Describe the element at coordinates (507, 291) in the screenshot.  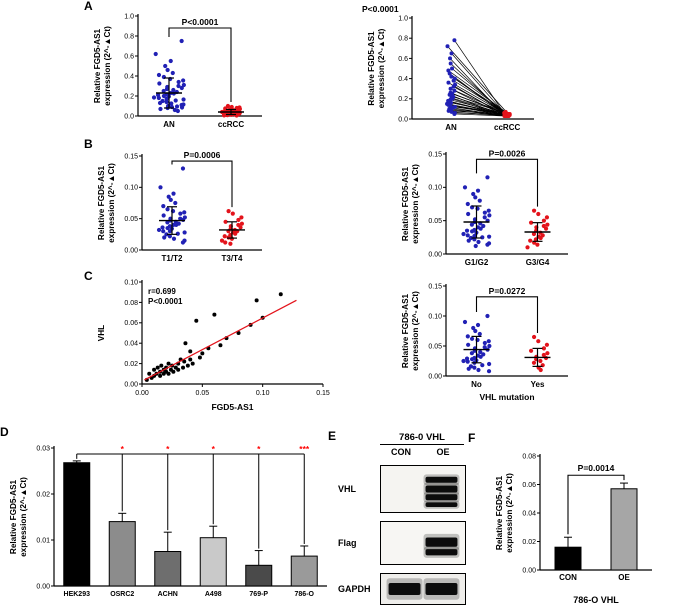
I see `svg-text: P=0.0272` at that location.